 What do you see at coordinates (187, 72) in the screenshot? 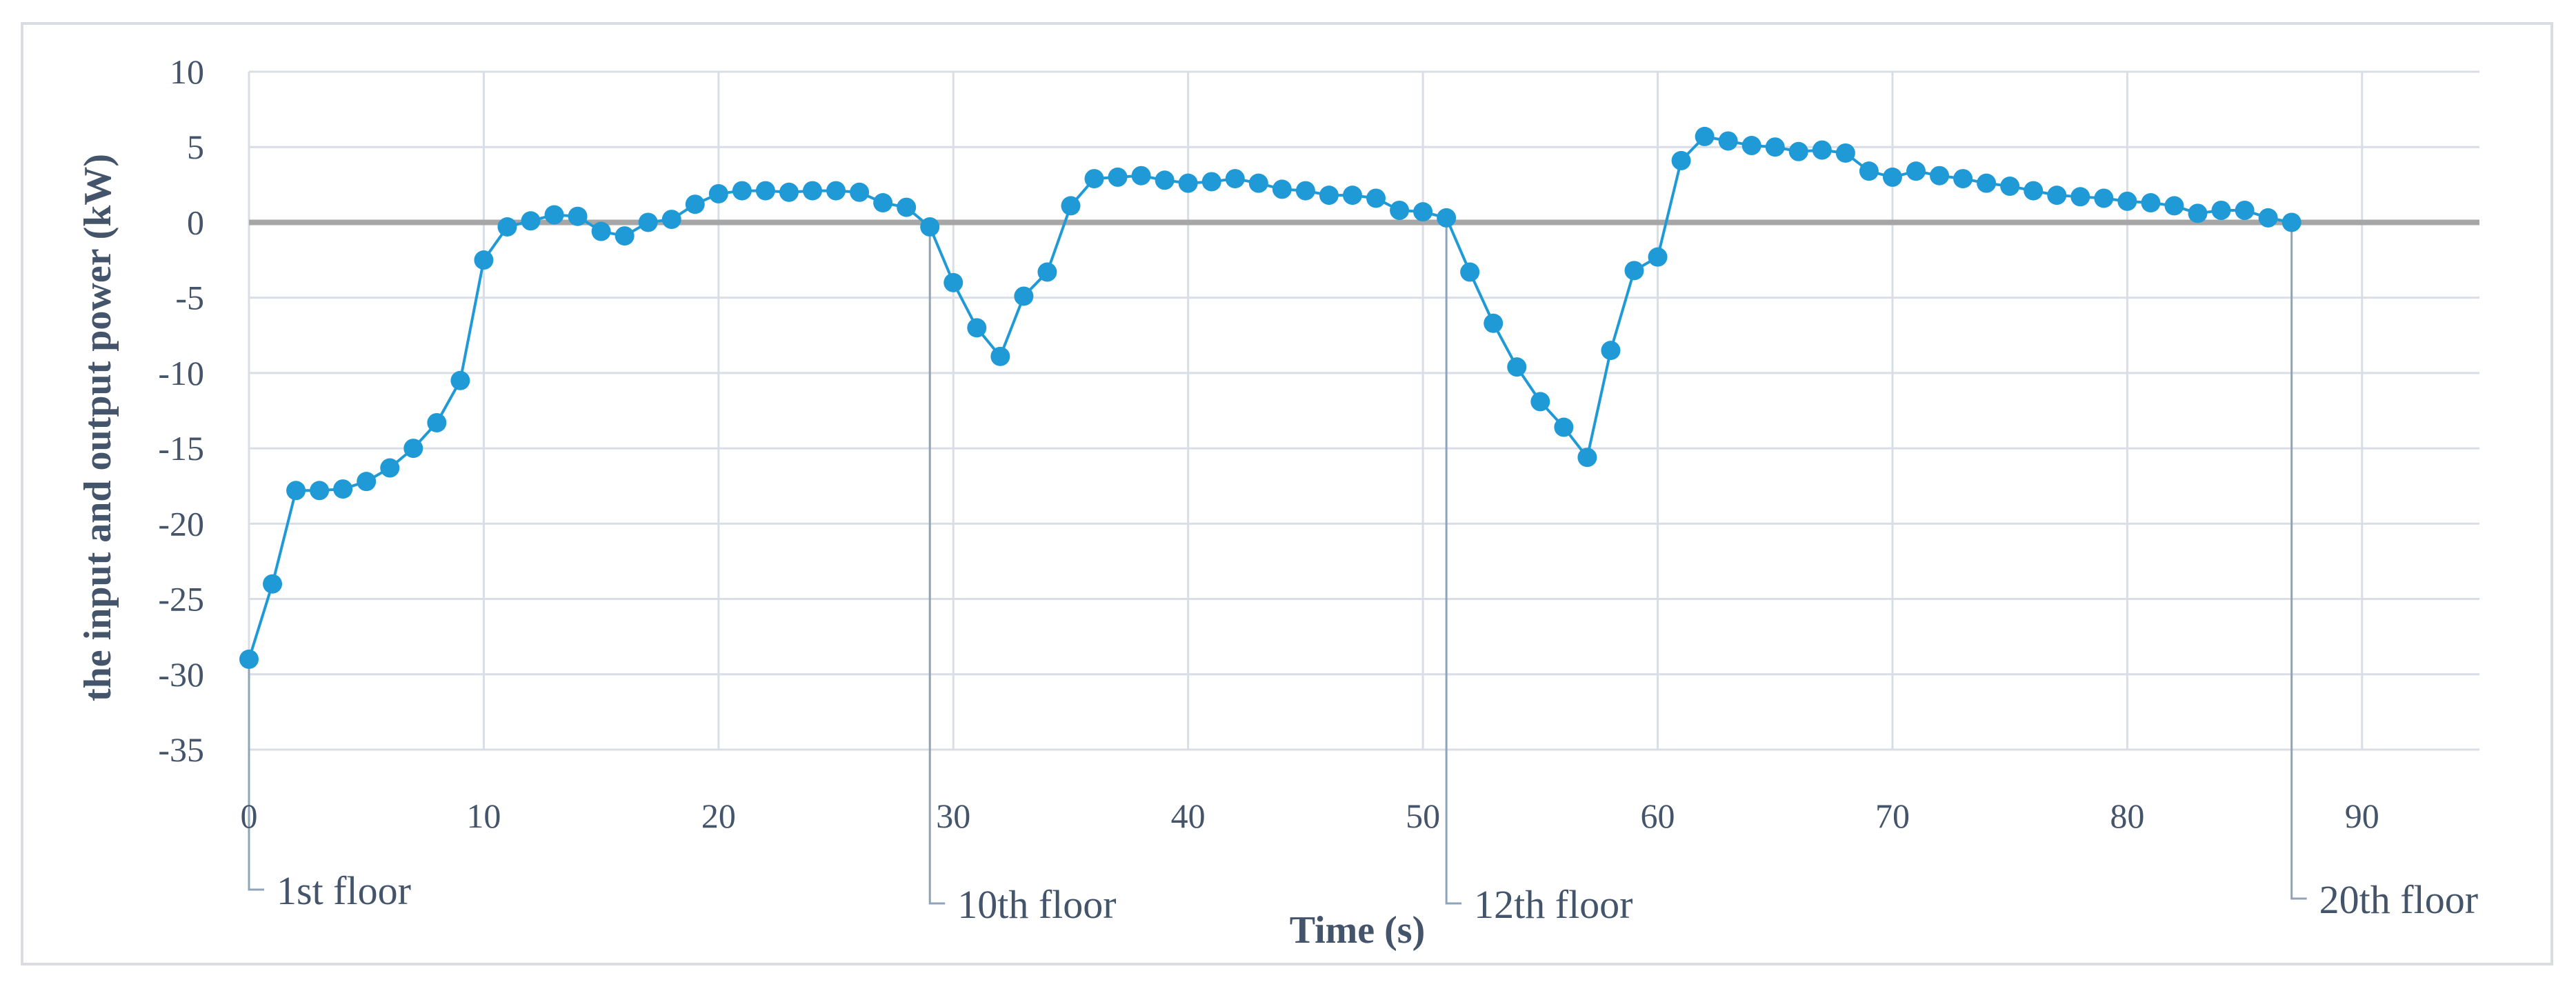
I see `y-tick-label: 10` at bounding box center [187, 72].